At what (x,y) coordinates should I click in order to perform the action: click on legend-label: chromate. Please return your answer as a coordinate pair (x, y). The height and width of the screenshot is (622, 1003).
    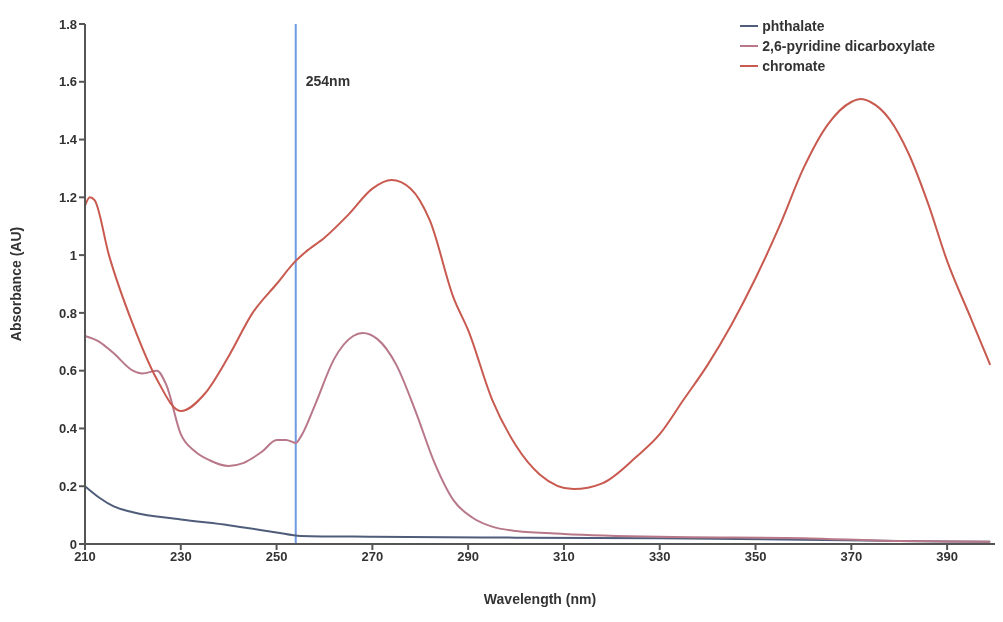
    Looking at the image, I should click on (794, 66).